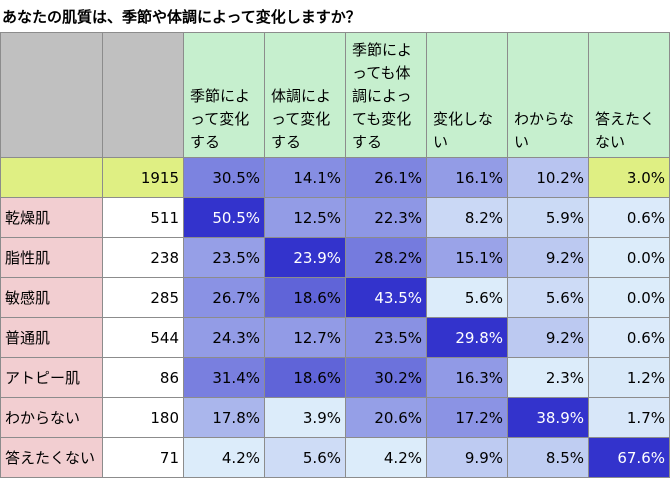  Describe the element at coordinates (224, 297) in the screenshot. I see `value-cell: 26.7%` at that location.